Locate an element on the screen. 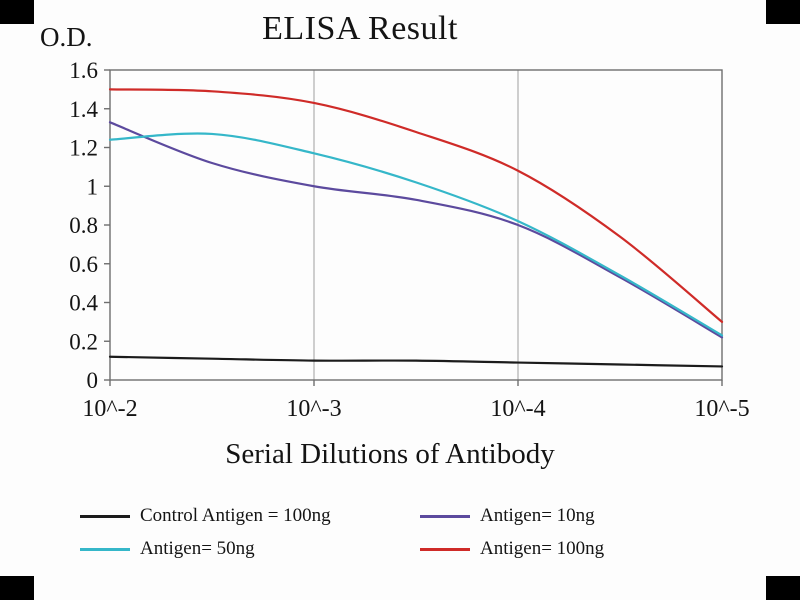  y-tick-label: 1 is located at coordinates (93, 186).